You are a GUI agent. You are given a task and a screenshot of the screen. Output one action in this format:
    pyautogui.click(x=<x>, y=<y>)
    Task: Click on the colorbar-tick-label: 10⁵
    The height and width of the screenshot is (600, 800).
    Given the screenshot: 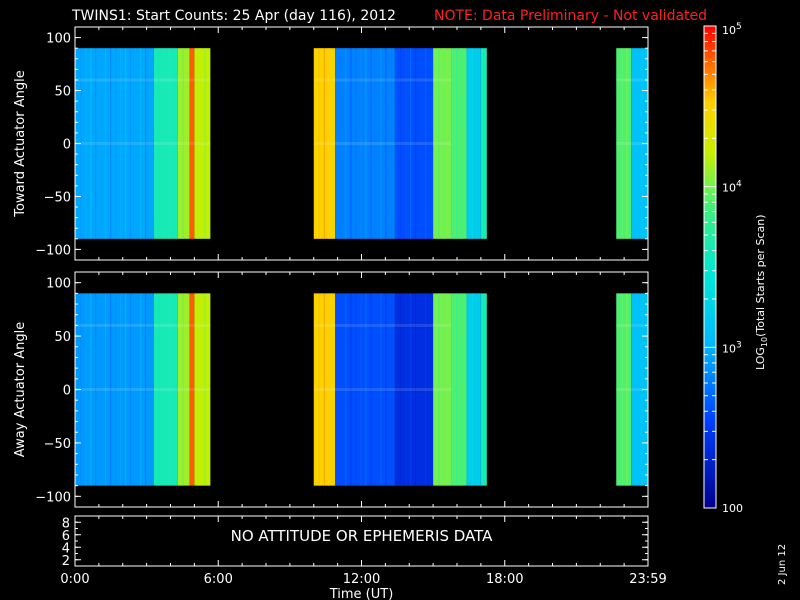 What is the action you would take?
    pyautogui.click(x=732, y=29)
    